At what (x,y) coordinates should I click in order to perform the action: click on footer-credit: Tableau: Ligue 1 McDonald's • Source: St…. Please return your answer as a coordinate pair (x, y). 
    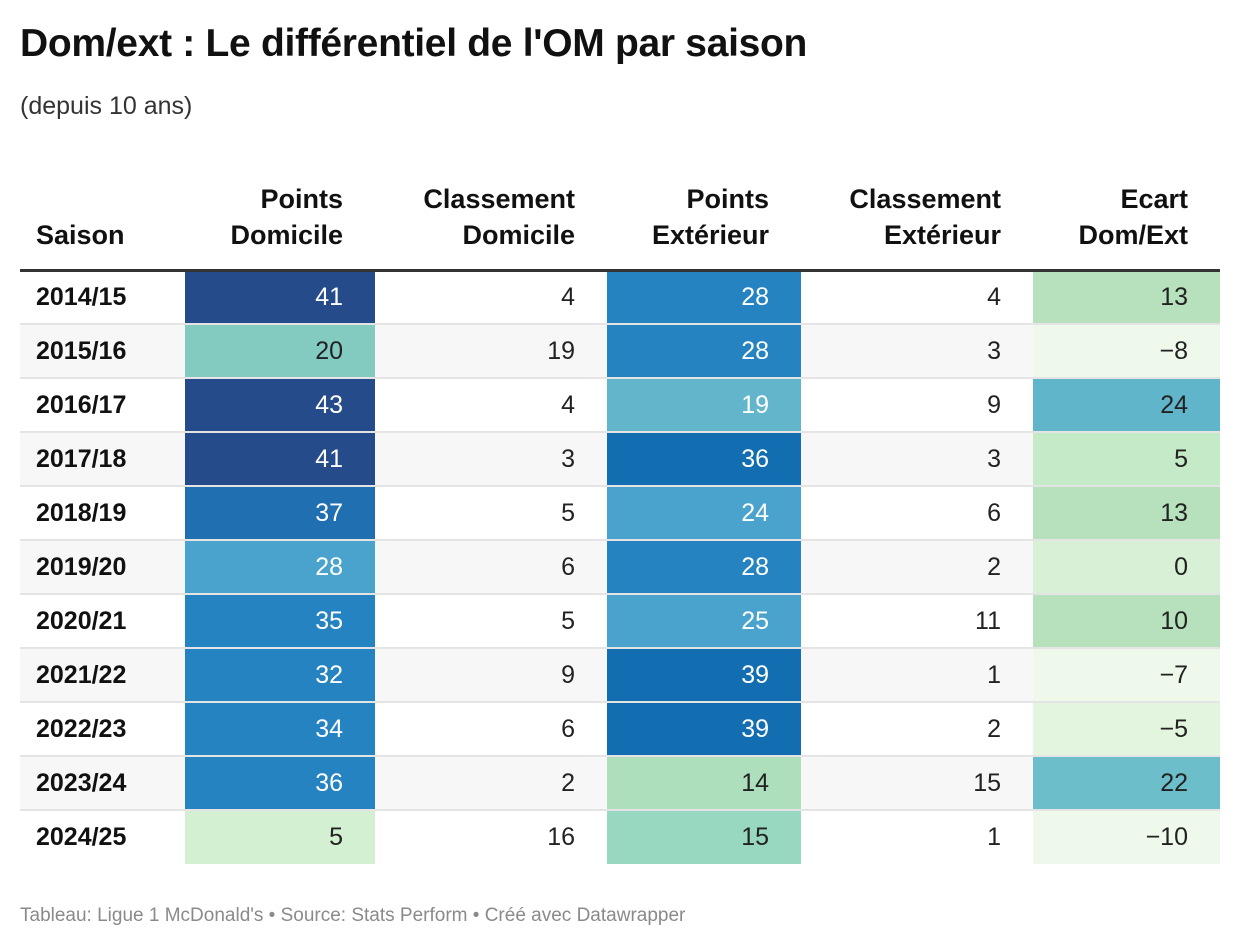
    Looking at the image, I should click on (353, 915).